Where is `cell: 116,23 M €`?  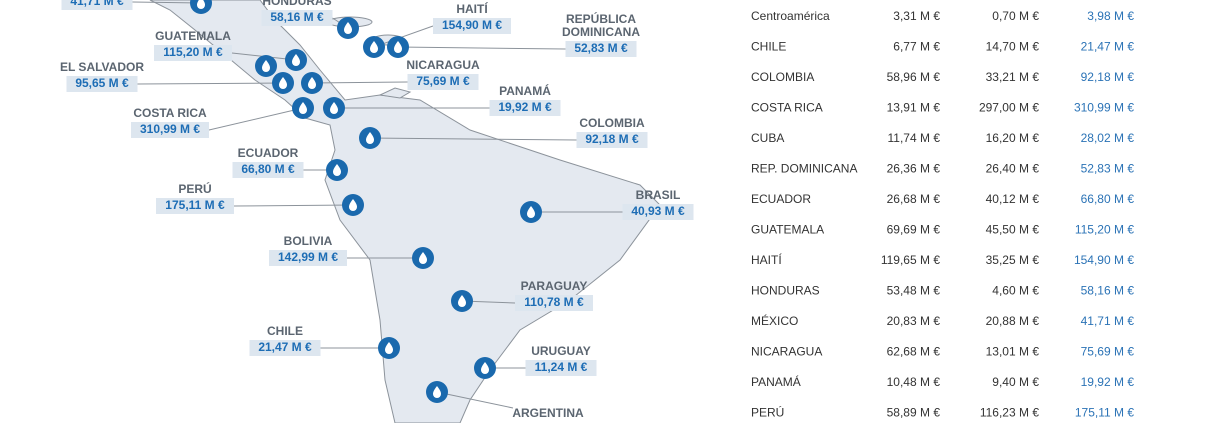 cell: 116,23 M € is located at coordinates (1009, 413).